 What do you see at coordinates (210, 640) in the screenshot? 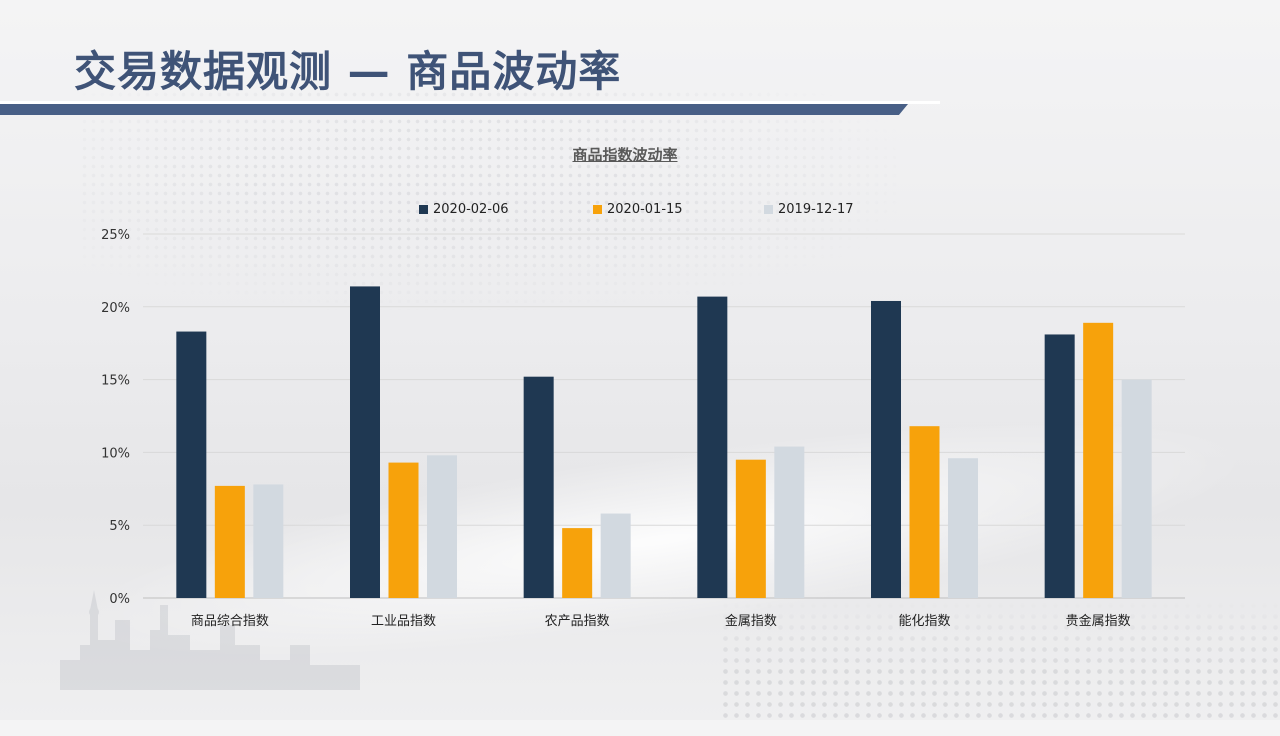
I see `background-skyline-icon` at bounding box center [210, 640].